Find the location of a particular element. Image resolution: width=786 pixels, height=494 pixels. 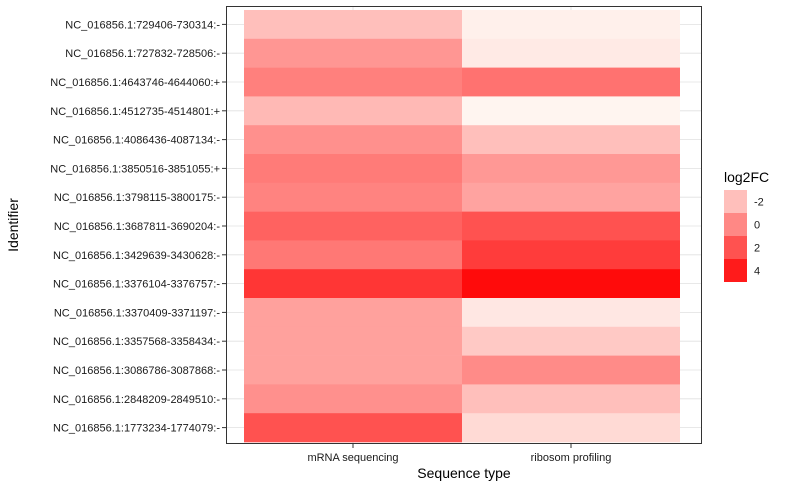

y-tick-label: NC_016856.1:3376104-3376757:- is located at coordinates (136, 285).